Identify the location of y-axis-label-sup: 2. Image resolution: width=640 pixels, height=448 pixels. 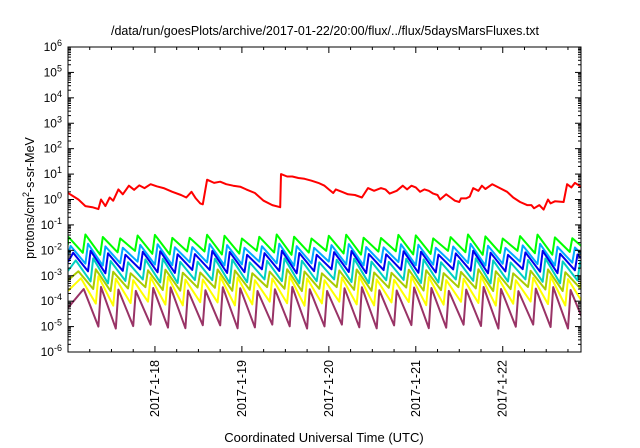
(26, 194).